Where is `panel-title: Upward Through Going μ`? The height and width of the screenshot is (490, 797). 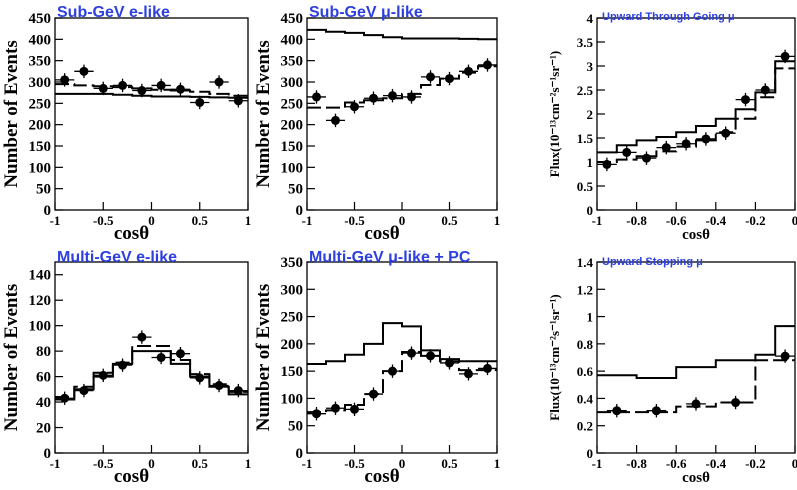 panel-title: Upward Through Going μ is located at coordinates (668, 17).